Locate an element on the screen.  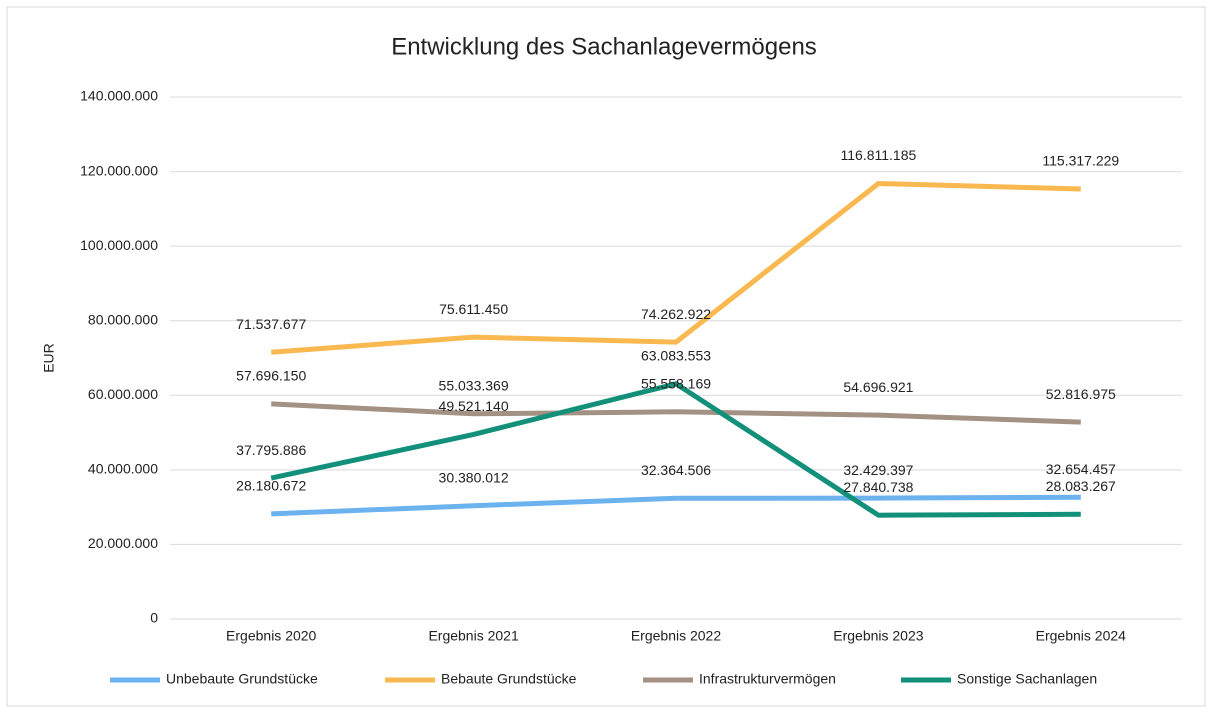
legend-label: Sonstige Sachanlagen is located at coordinates (1027, 679).